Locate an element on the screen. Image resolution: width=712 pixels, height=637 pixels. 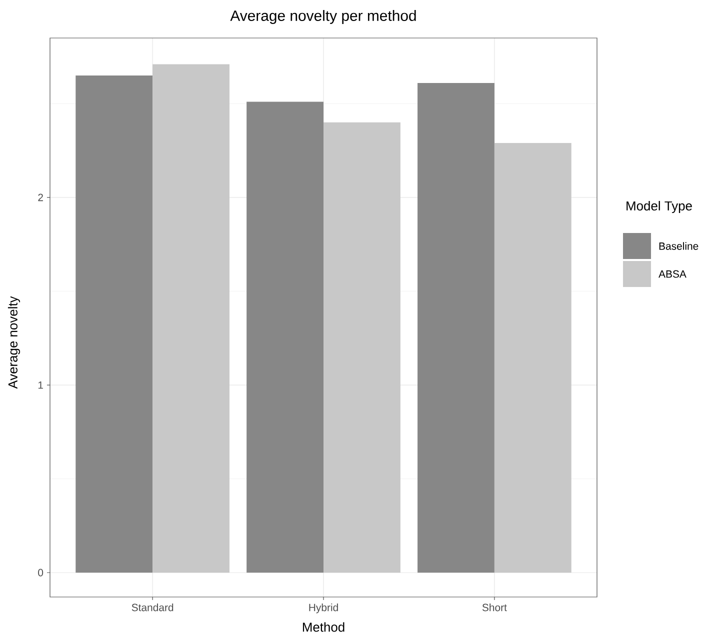
y-tick-label: 1 is located at coordinates (40, 385).